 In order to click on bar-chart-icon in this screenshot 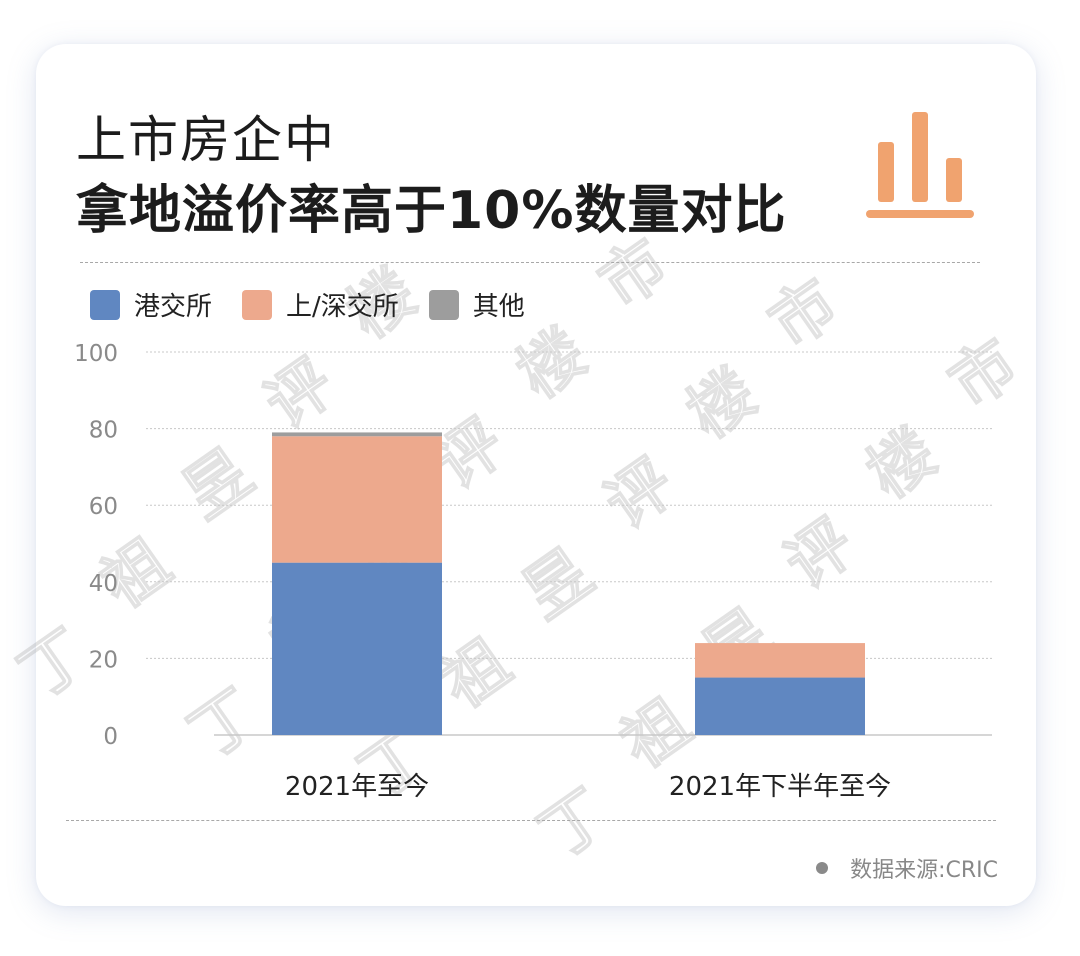, I will do `click(920, 165)`.